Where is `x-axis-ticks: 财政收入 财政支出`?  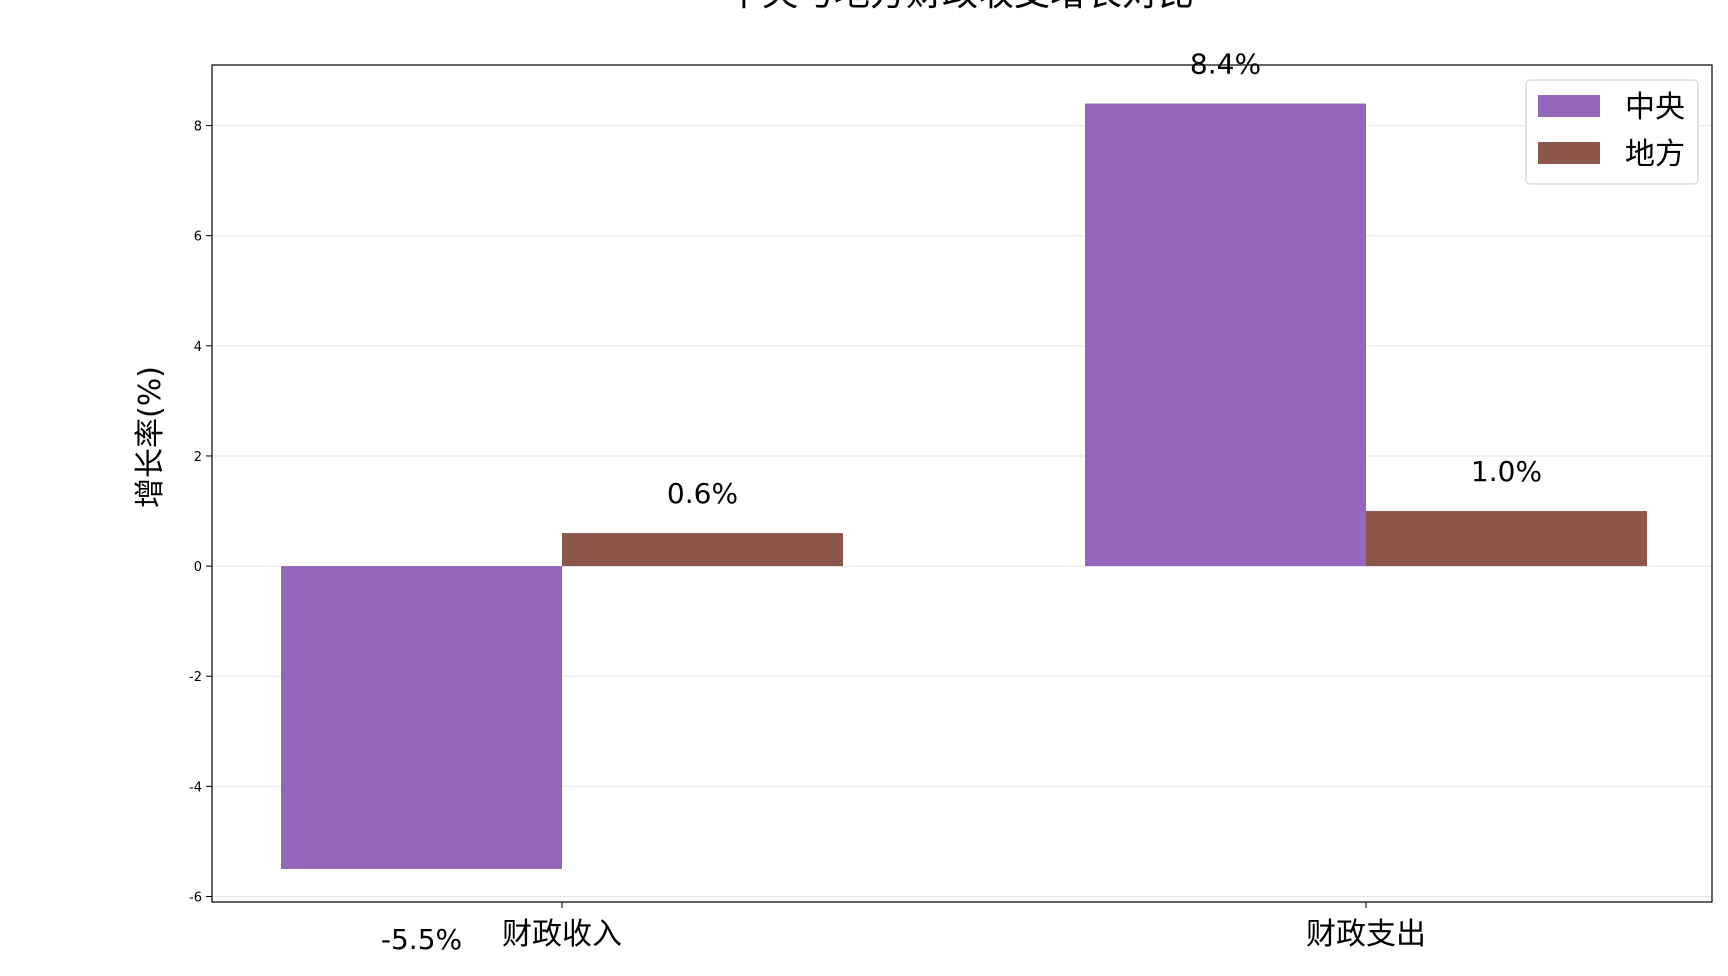
x-axis-ticks: 财政收入 财政支出 is located at coordinates (964, 927).